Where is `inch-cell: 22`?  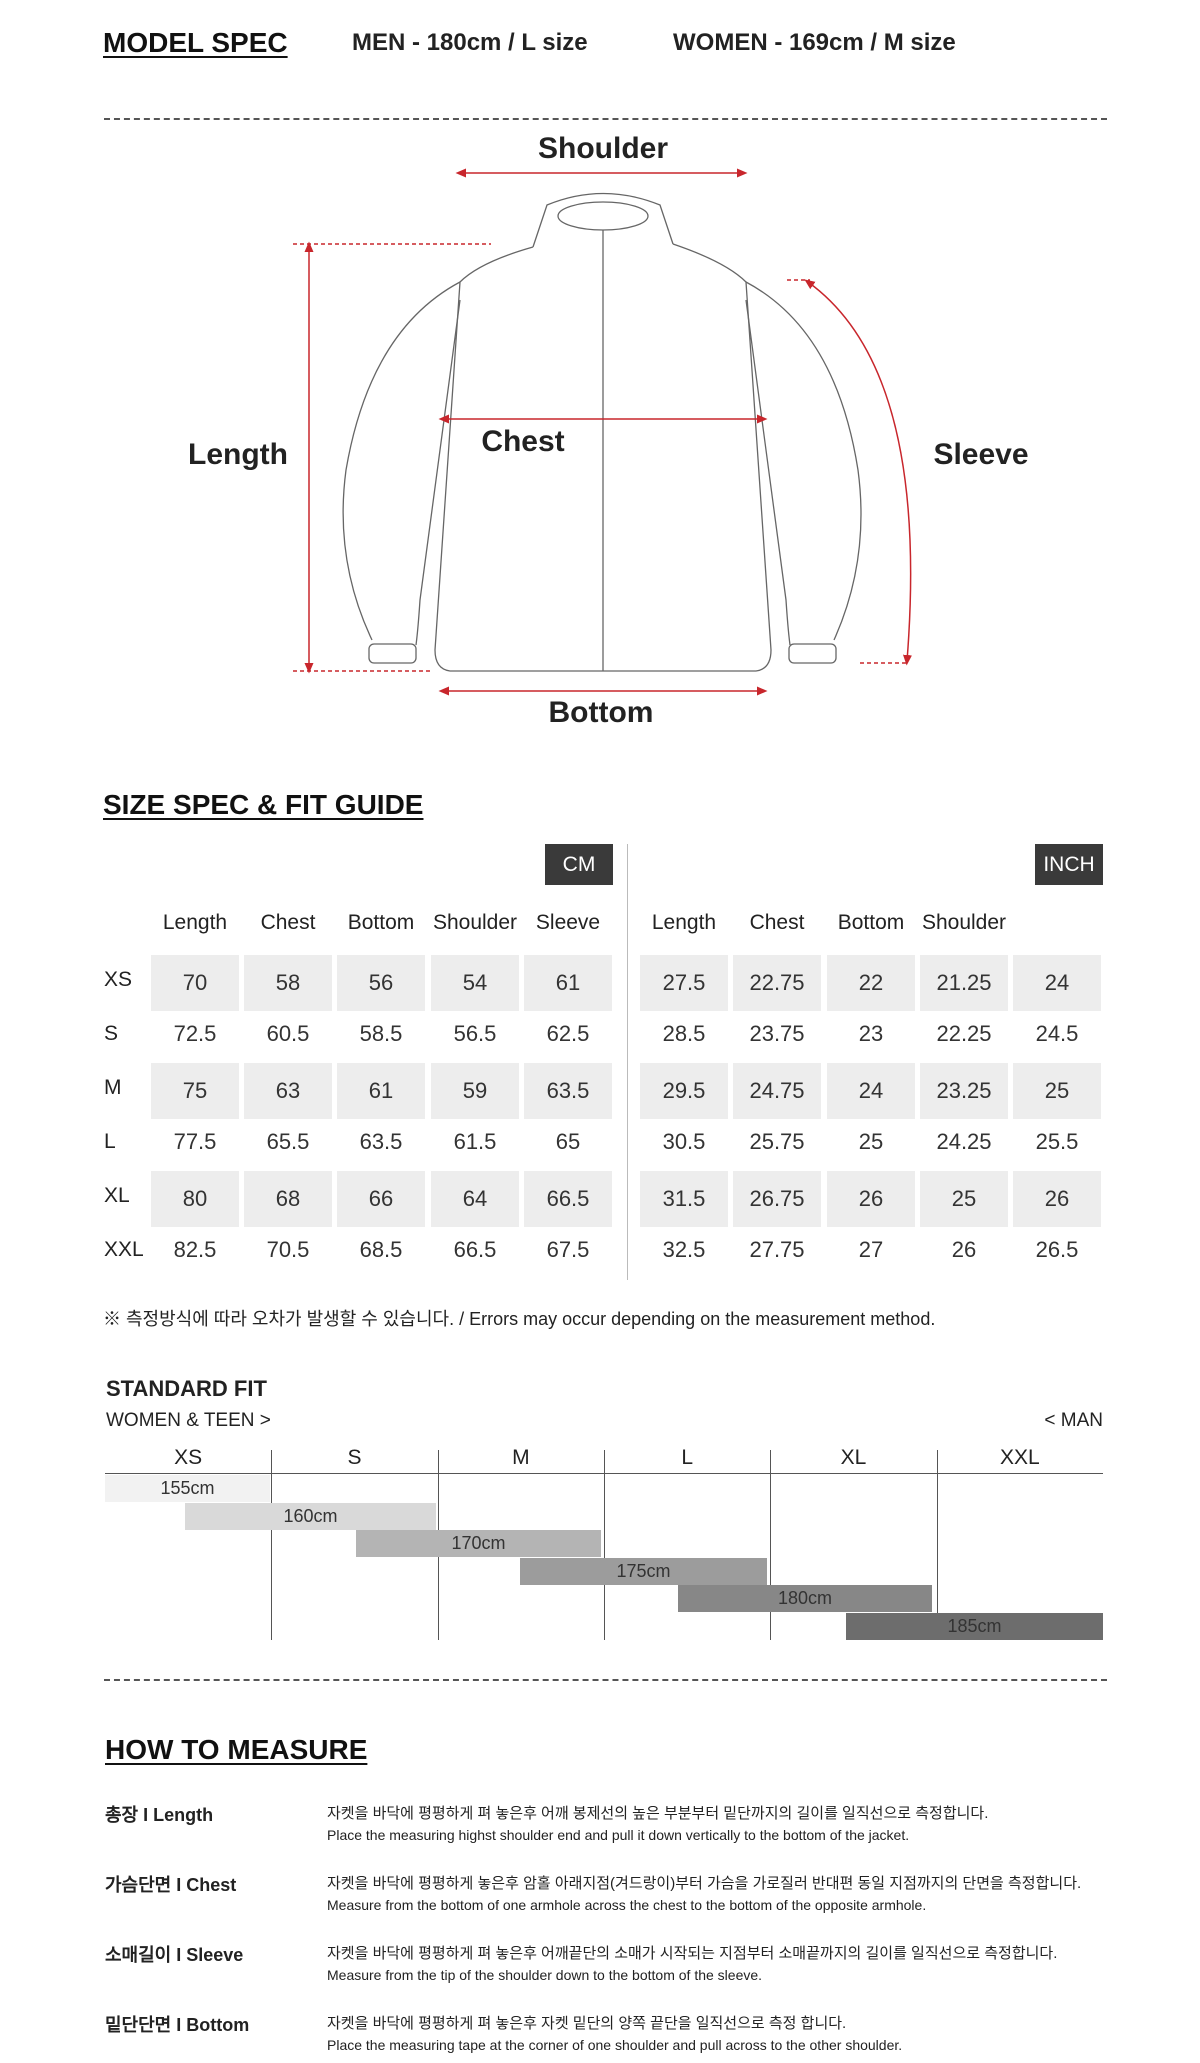 inch-cell: 22 is located at coordinates (871, 983).